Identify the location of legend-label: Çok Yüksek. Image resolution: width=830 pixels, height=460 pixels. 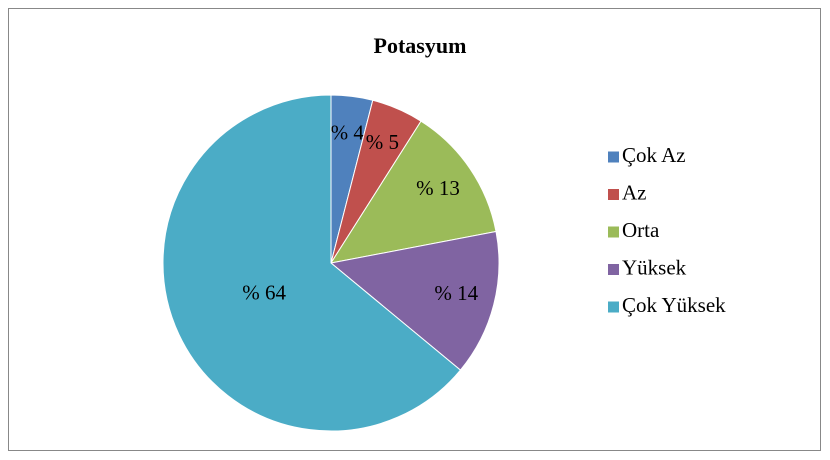
(674, 305).